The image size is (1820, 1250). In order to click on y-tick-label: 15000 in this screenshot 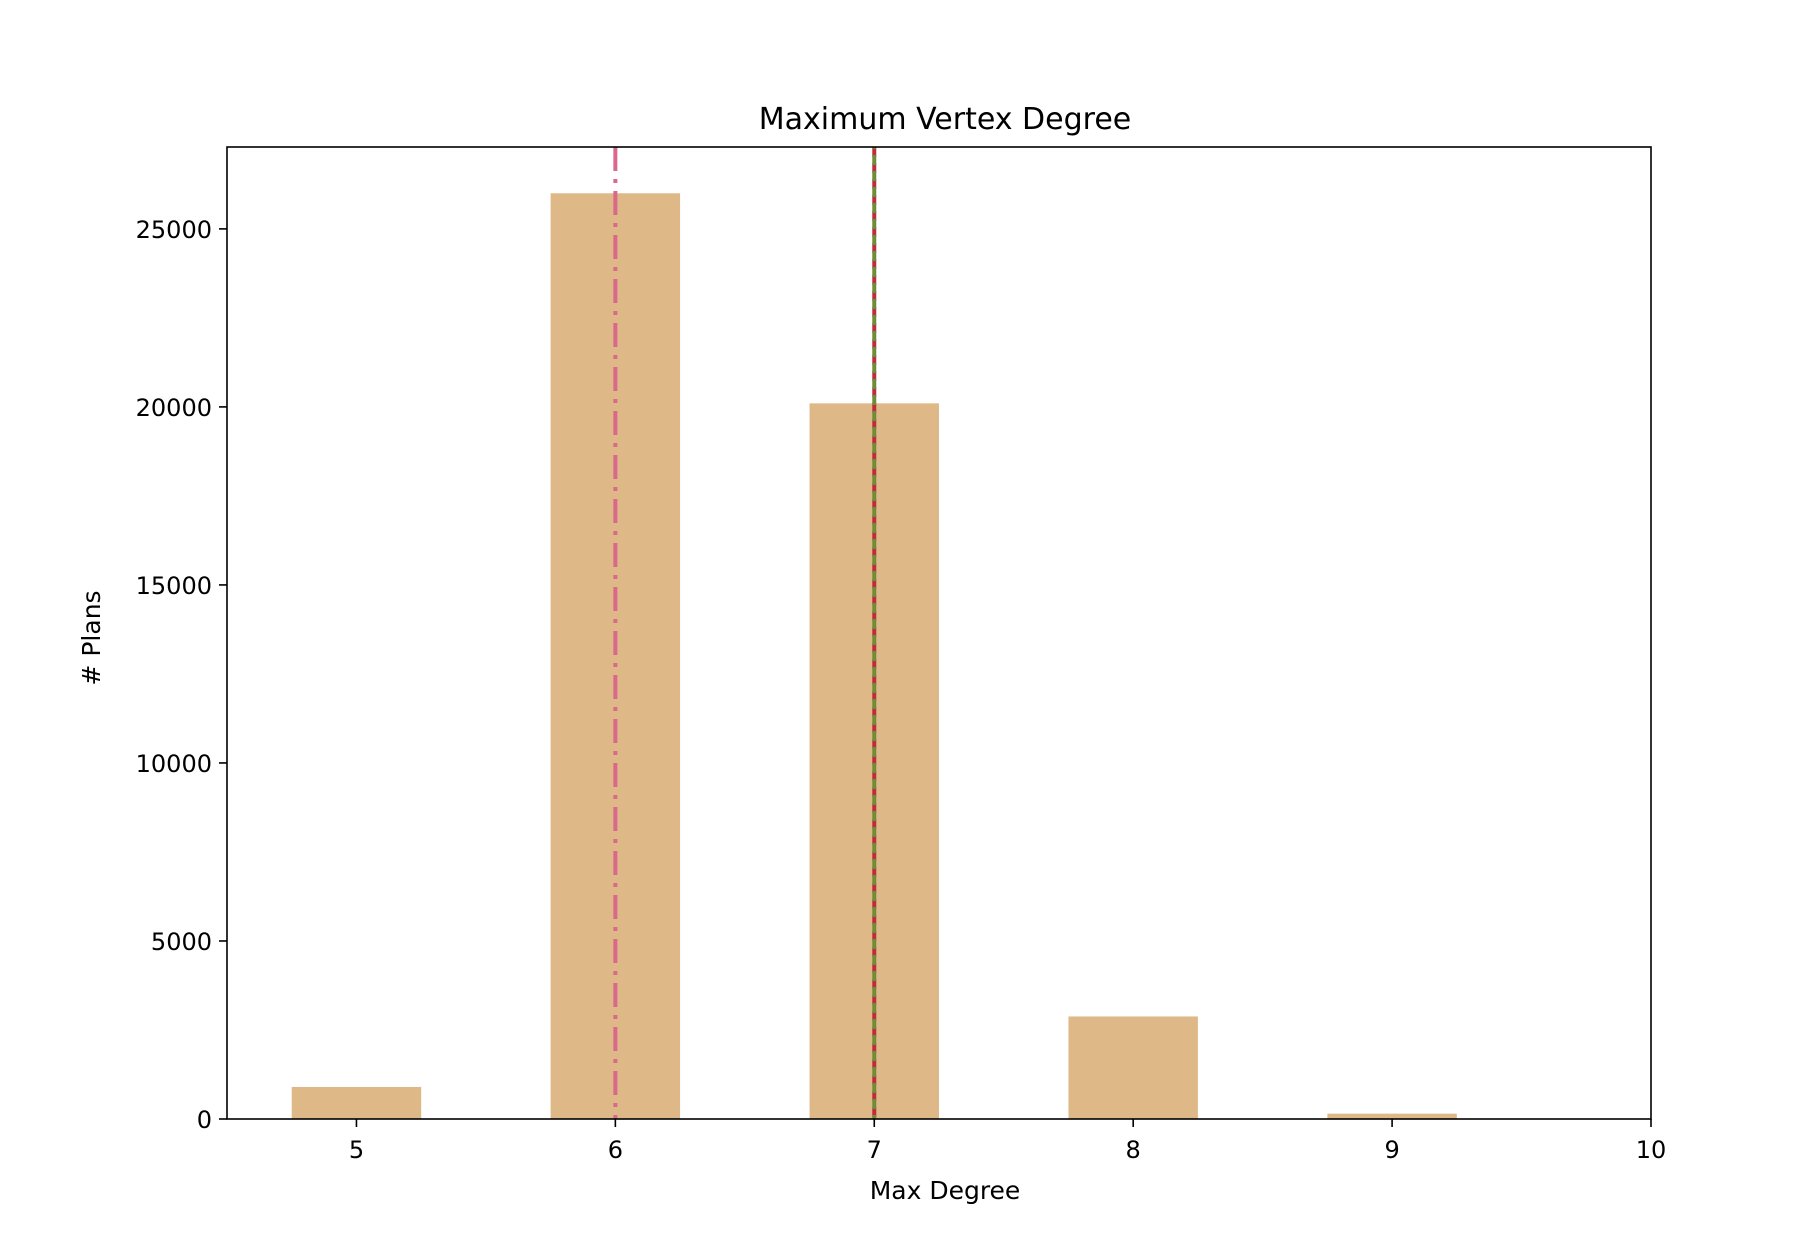, I will do `click(174, 586)`.